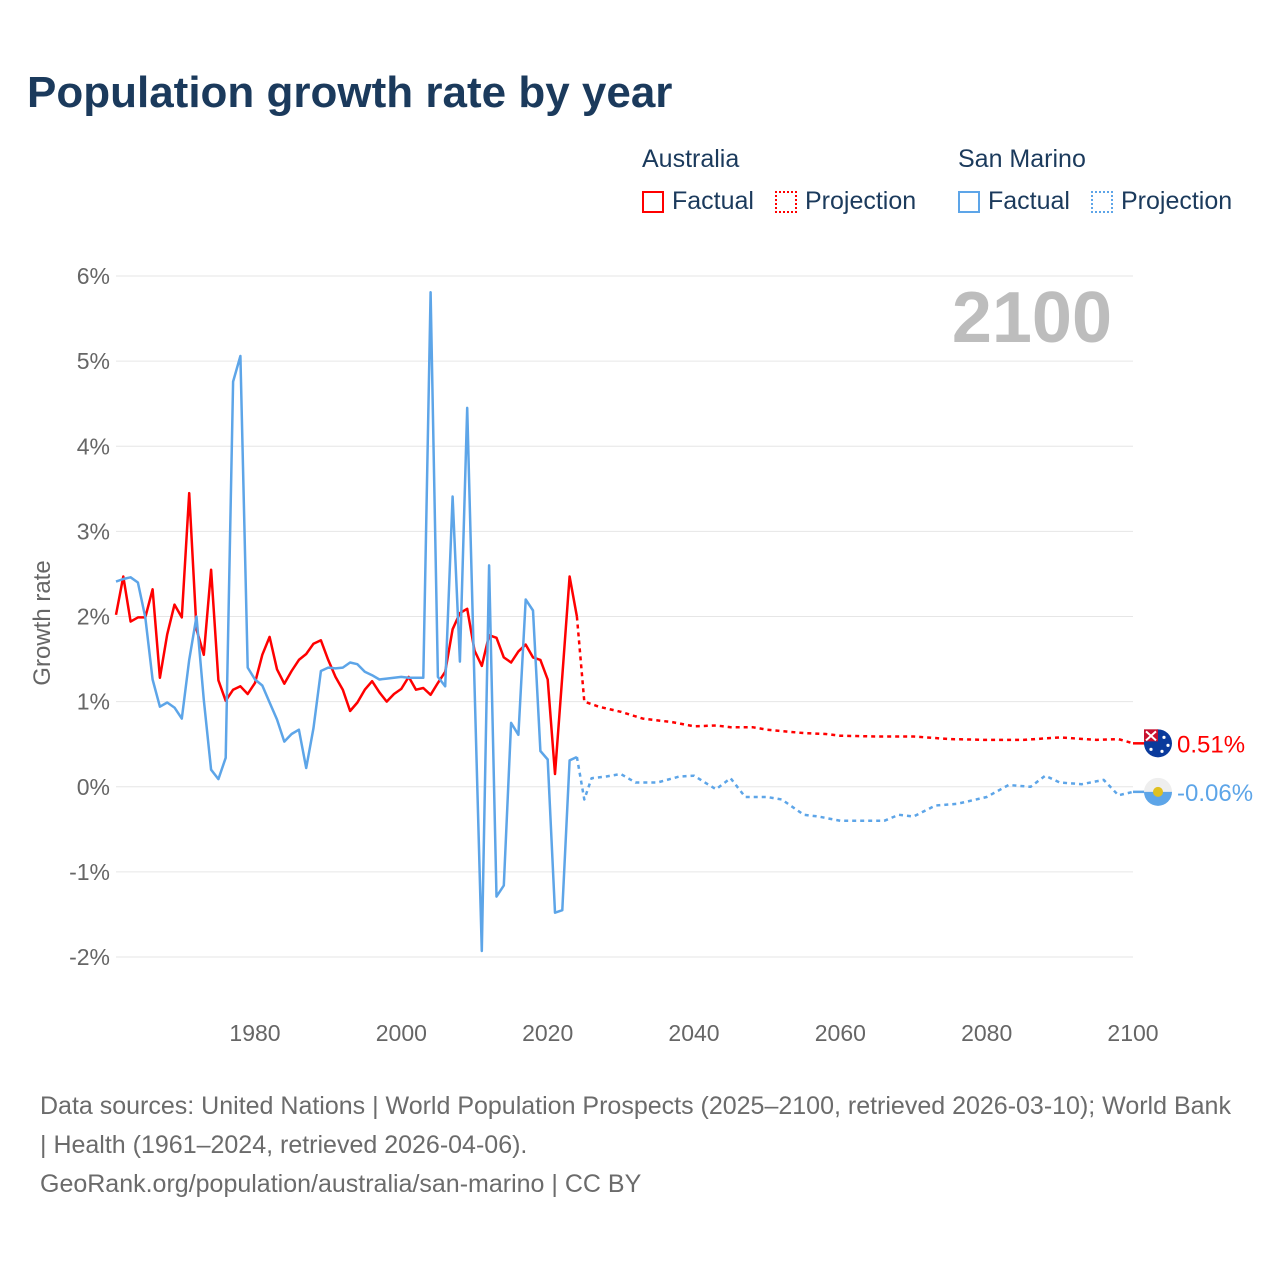  Describe the element at coordinates (93, 446) in the screenshot. I see `y-tick-label: 4%` at that location.